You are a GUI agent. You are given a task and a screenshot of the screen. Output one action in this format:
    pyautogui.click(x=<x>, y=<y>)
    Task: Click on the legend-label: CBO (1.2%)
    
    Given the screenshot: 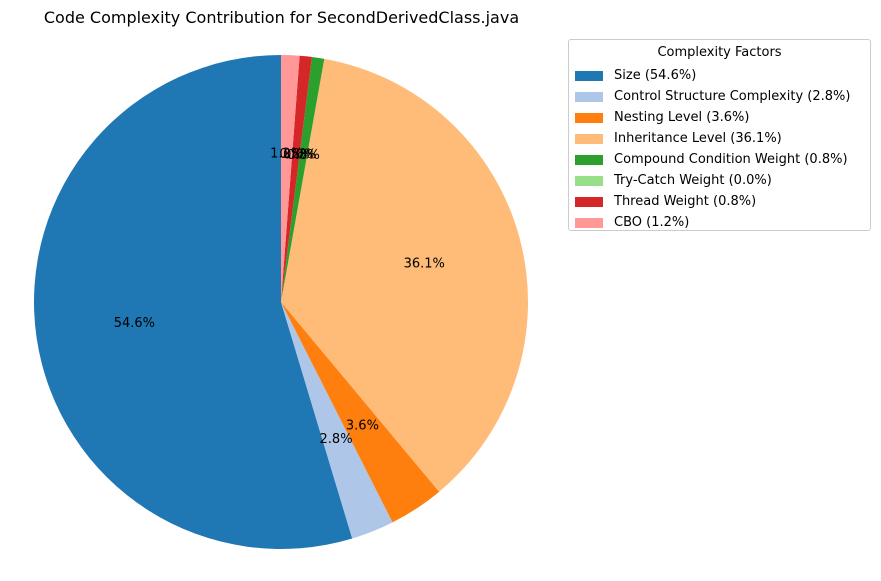 What is the action you would take?
    pyautogui.click(x=652, y=222)
    